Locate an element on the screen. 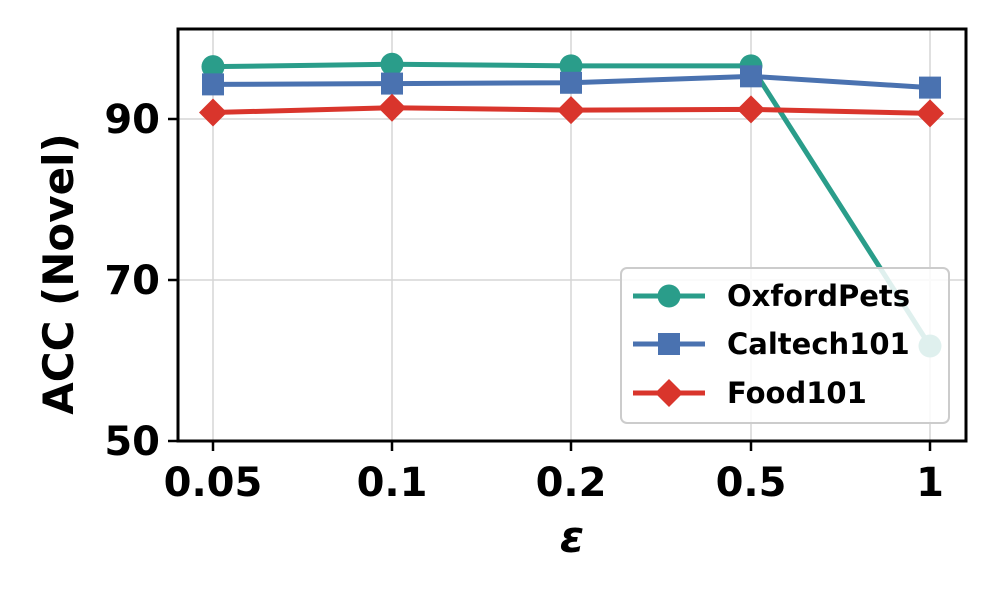  series-food101 is located at coordinates (571, 110).